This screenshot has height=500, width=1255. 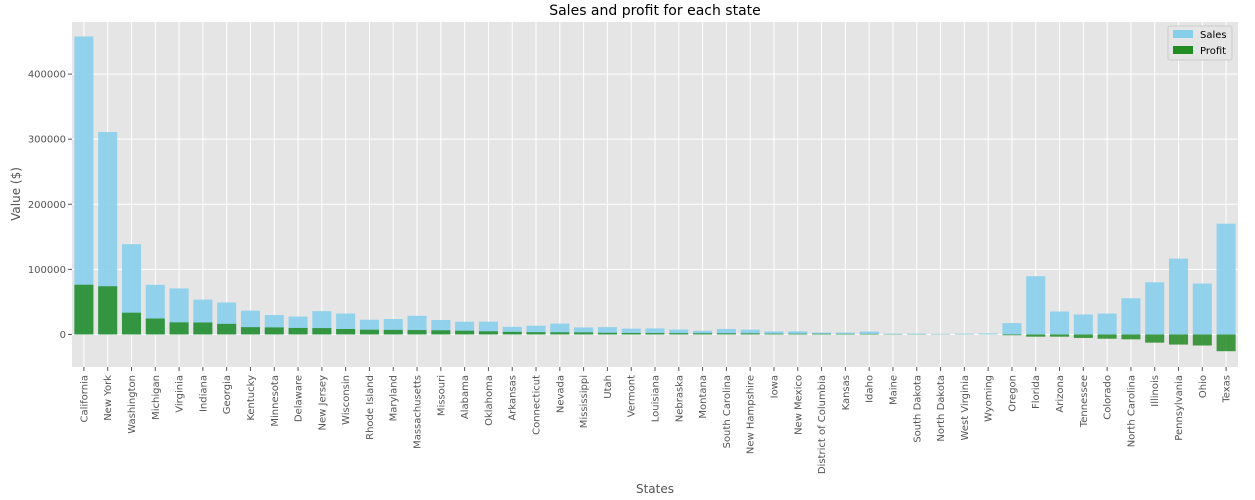 I want to click on x-tick-label: Nebraska, so click(x=679, y=398).